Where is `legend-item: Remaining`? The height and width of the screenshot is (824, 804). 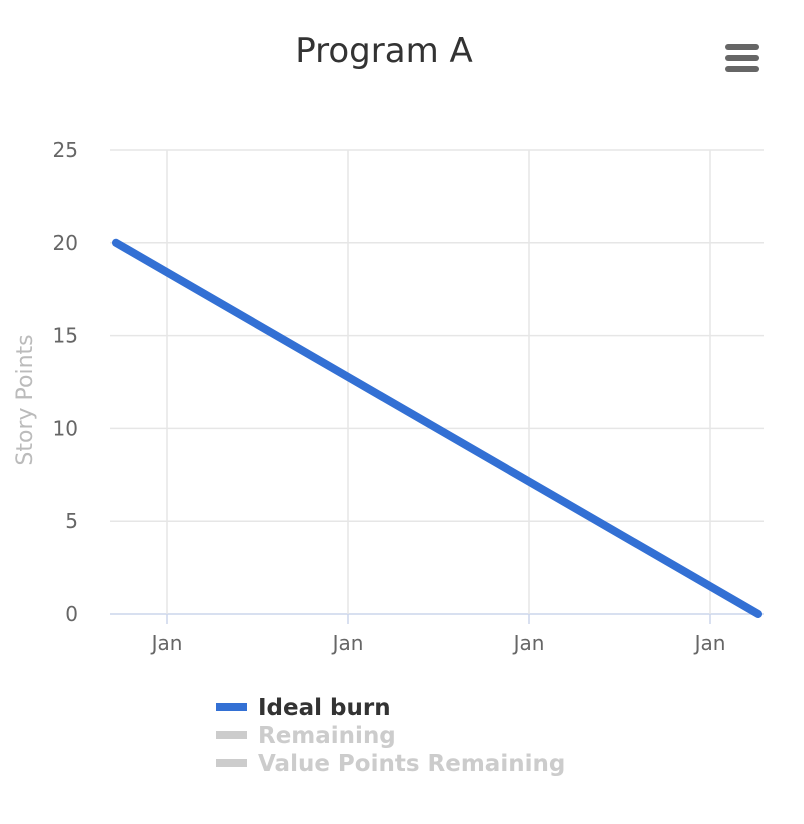
legend-item: Remaining is located at coordinates (306, 736).